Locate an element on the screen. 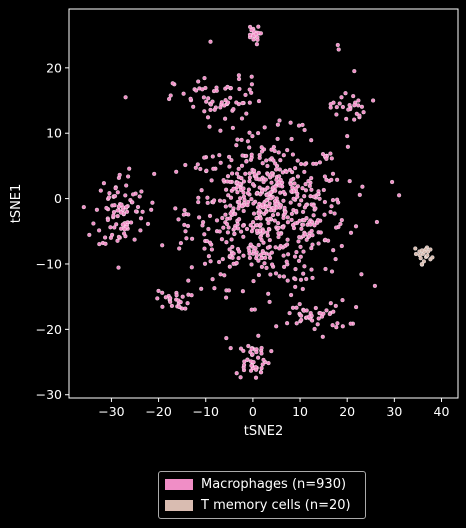 This screenshot has height=528, width=466. x-tick-label: −30 is located at coordinates (111, 411).